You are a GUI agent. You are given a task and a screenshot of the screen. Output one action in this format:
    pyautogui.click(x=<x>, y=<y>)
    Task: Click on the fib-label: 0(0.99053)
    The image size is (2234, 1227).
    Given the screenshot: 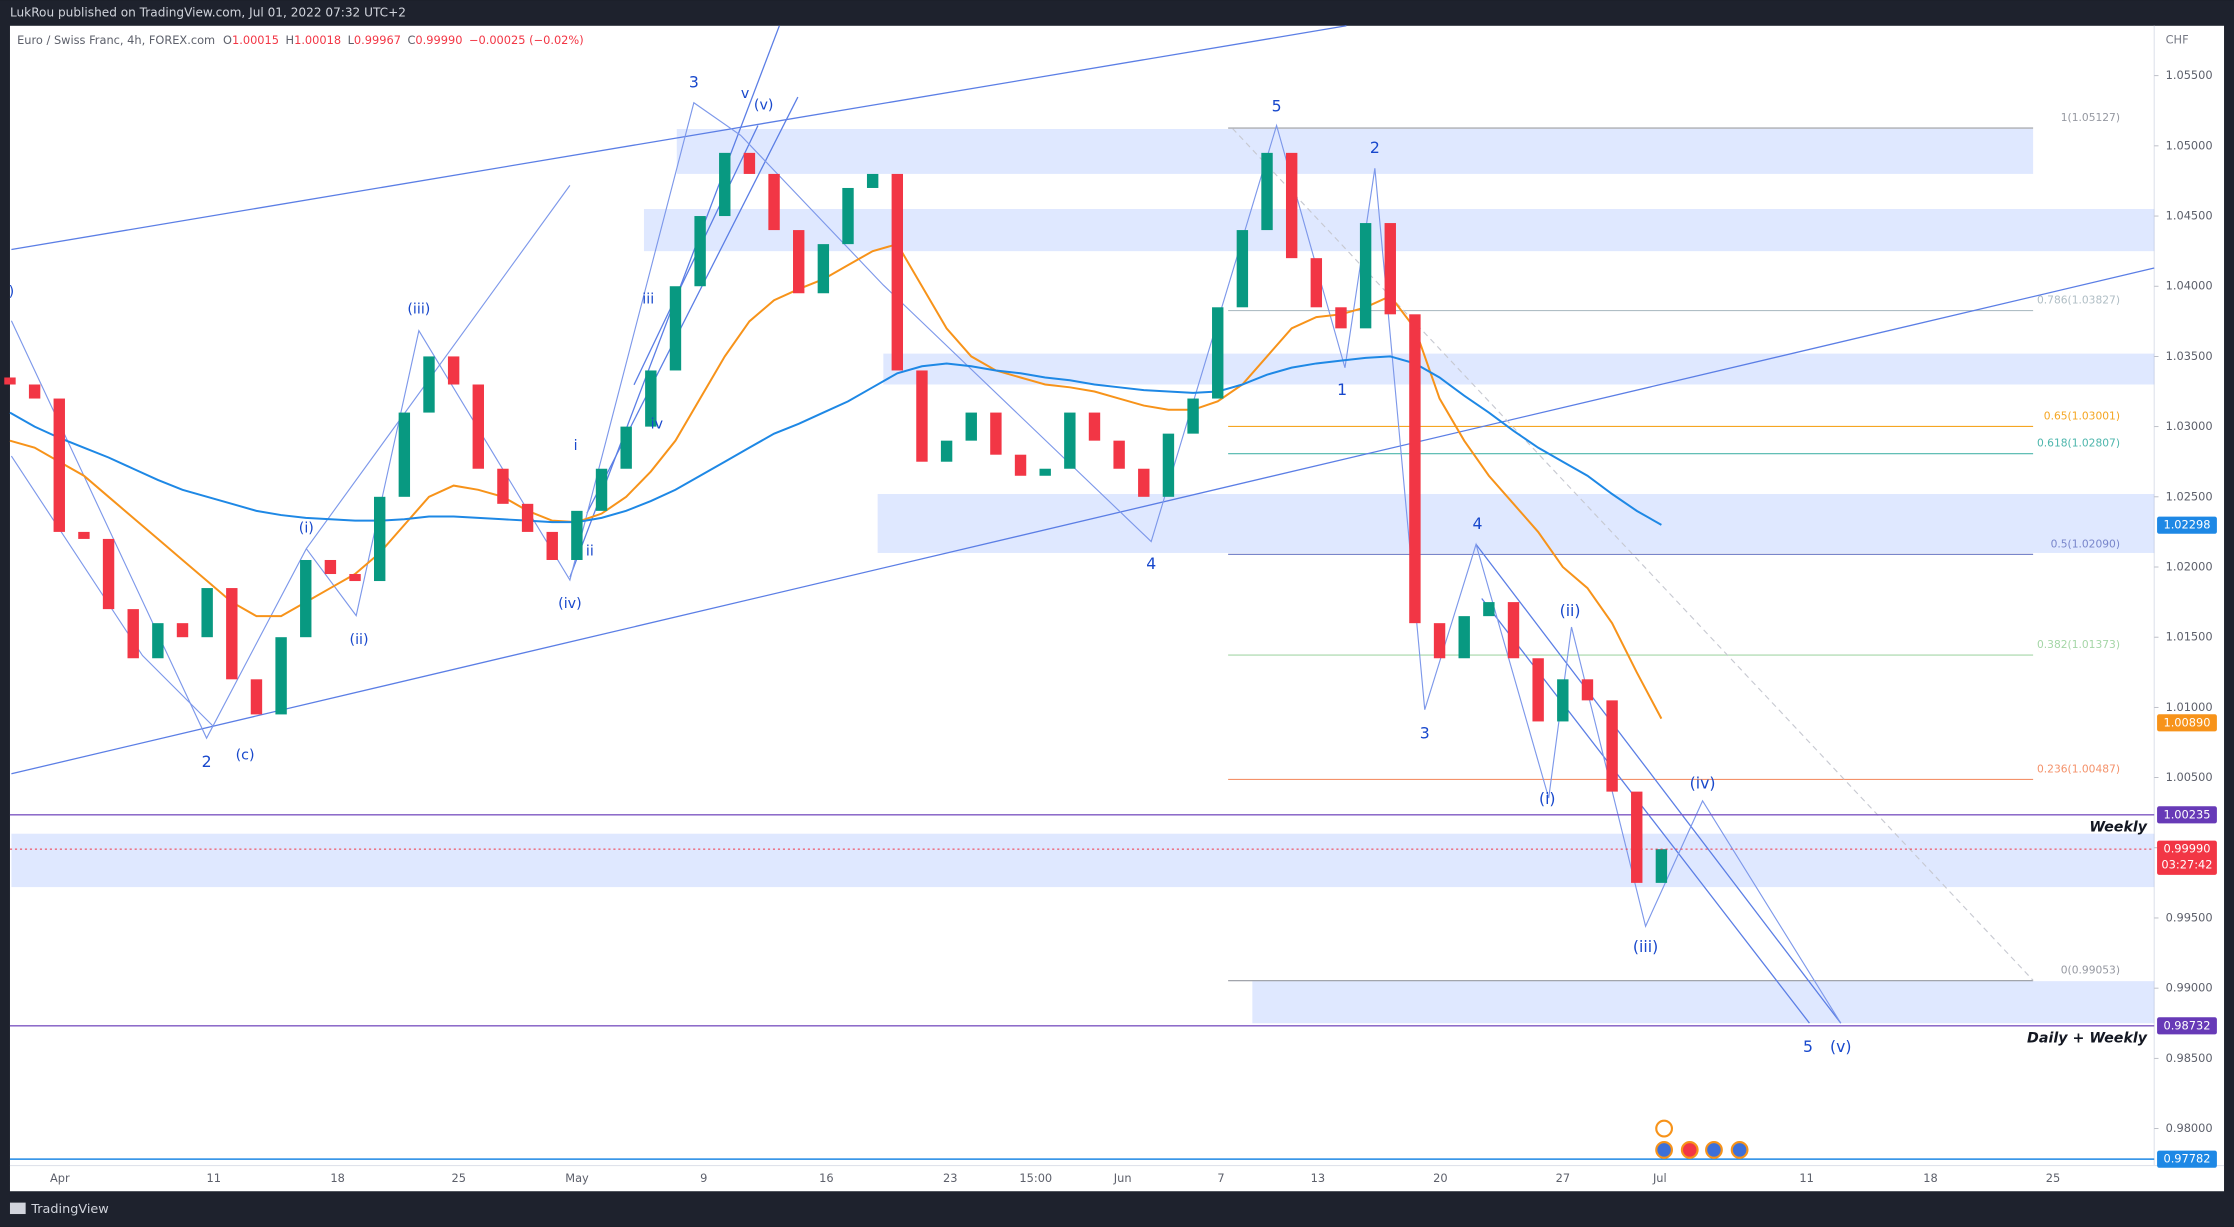 What is the action you would take?
    pyautogui.click(x=2090, y=970)
    